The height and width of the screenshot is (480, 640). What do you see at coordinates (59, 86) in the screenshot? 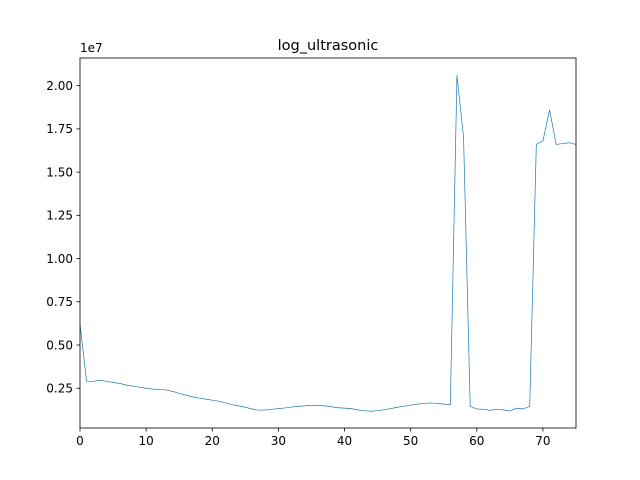
I see `y-tick-label: 2.00` at bounding box center [59, 86].